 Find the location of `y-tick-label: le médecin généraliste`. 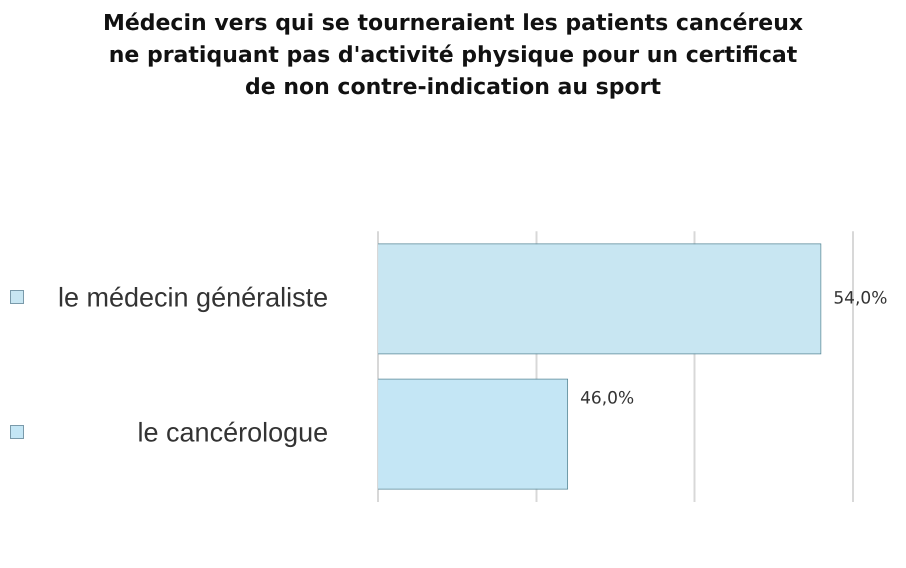

y-tick-label: le médecin généraliste is located at coordinates (193, 297).